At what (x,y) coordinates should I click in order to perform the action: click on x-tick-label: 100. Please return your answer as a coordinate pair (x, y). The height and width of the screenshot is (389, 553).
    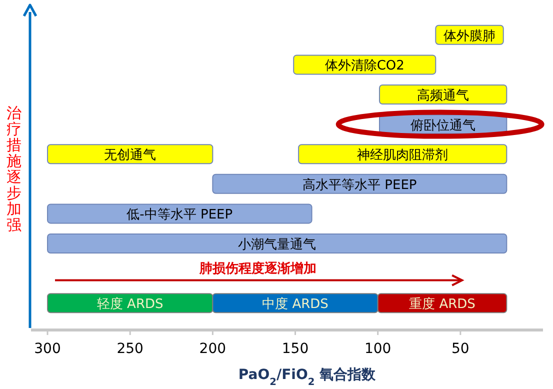
    Looking at the image, I should click on (378, 349).